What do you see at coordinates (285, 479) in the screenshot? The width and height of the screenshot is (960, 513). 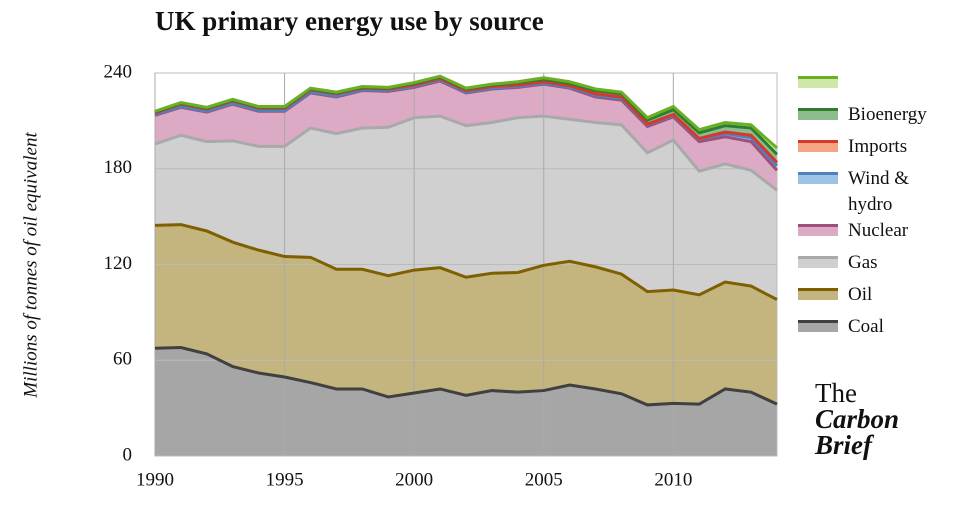 I see `x-tick-label: 1995` at bounding box center [285, 479].